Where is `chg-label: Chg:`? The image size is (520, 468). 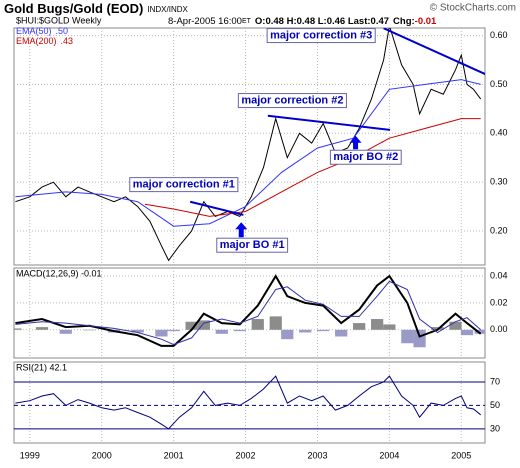
chg-label: Chg: is located at coordinates (404, 21).